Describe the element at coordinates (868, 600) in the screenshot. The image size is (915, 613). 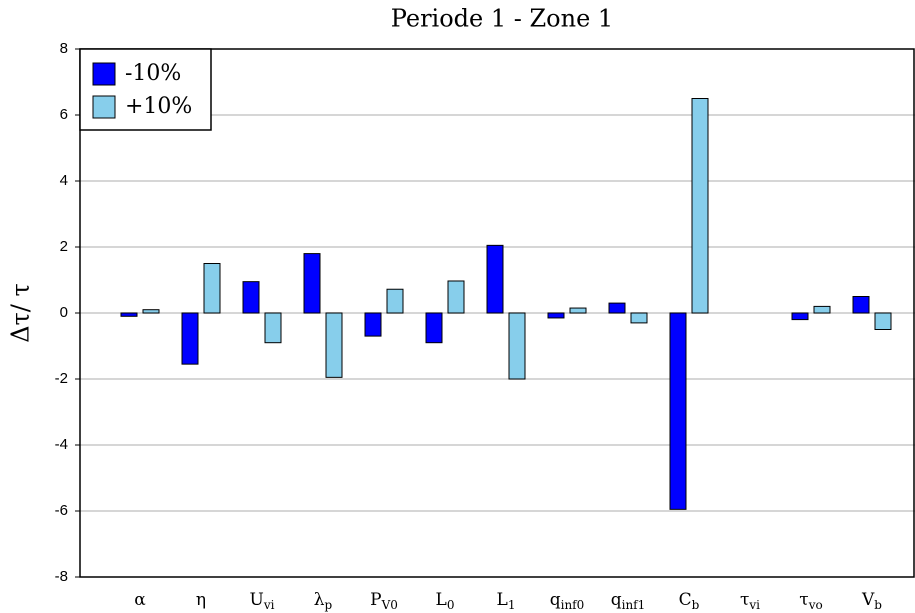
I see `category-text: V` at that location.